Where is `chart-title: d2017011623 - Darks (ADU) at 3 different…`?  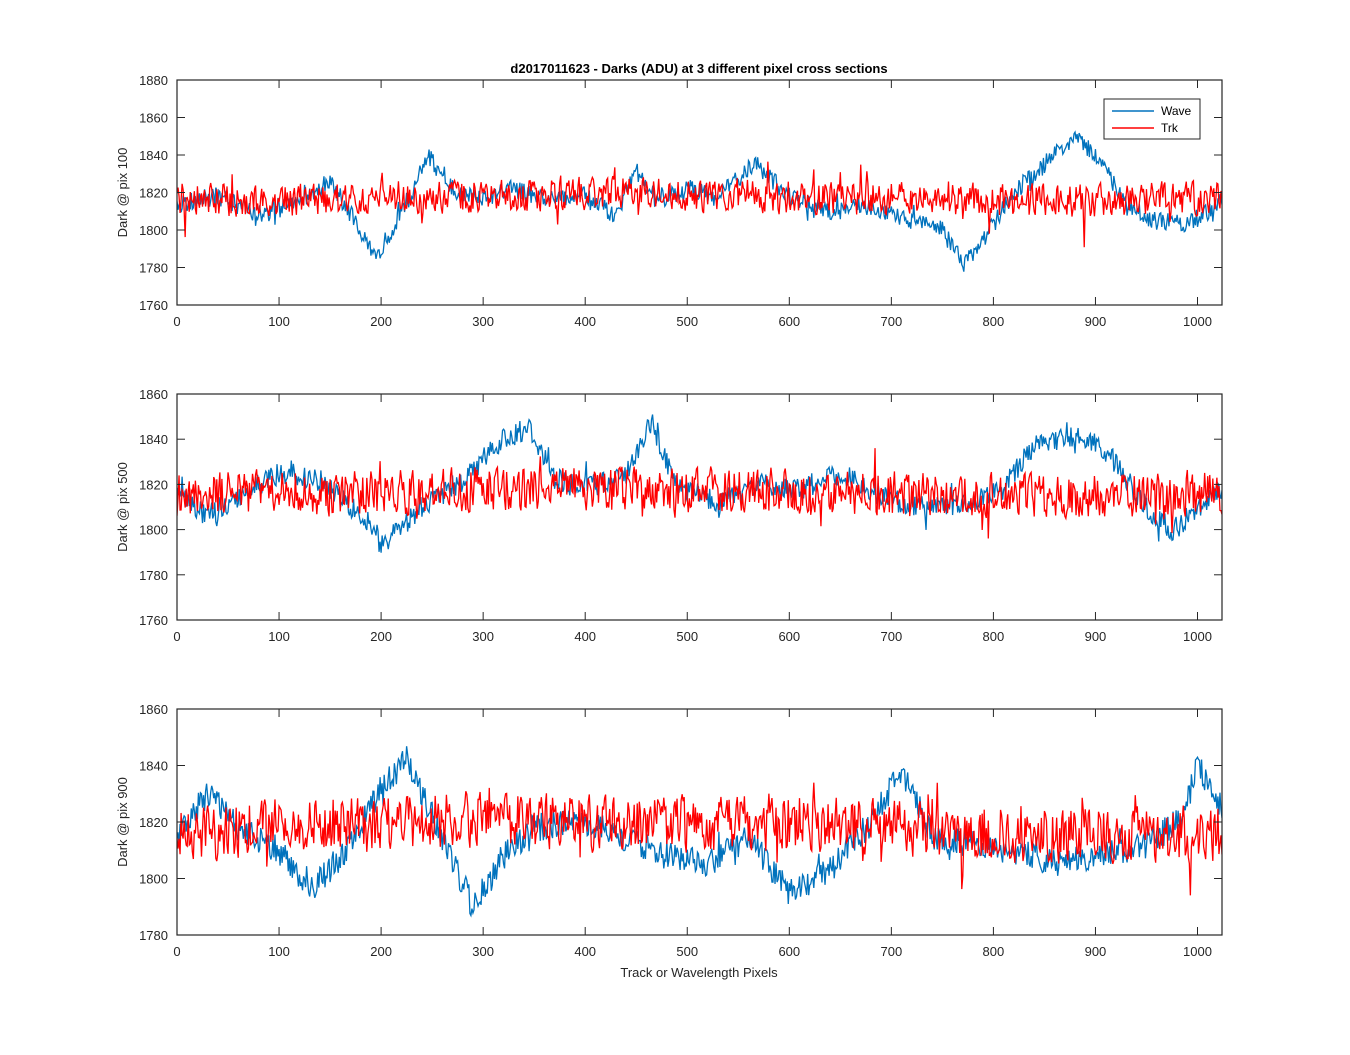 chart-title: d2017011623 - Darks (ADU) at 3 different… is located at coordinates (698, 68).